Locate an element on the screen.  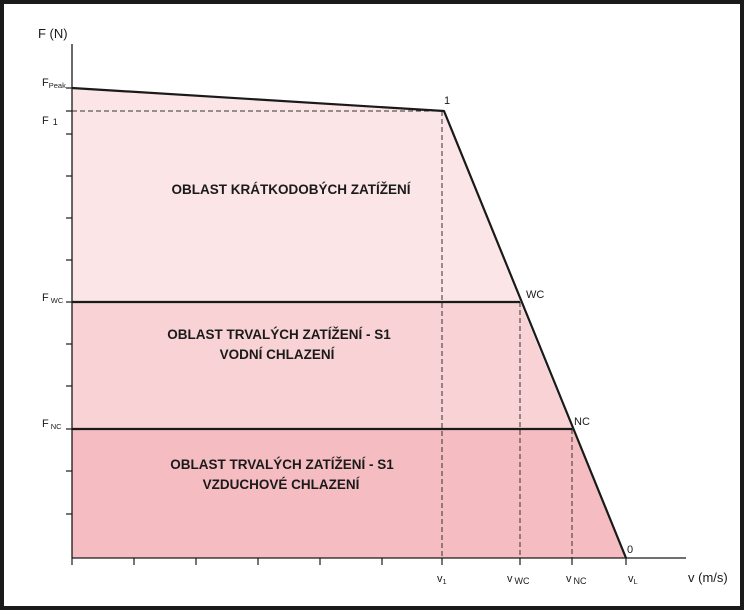
y-ticks is located at coordinates (69, 301).